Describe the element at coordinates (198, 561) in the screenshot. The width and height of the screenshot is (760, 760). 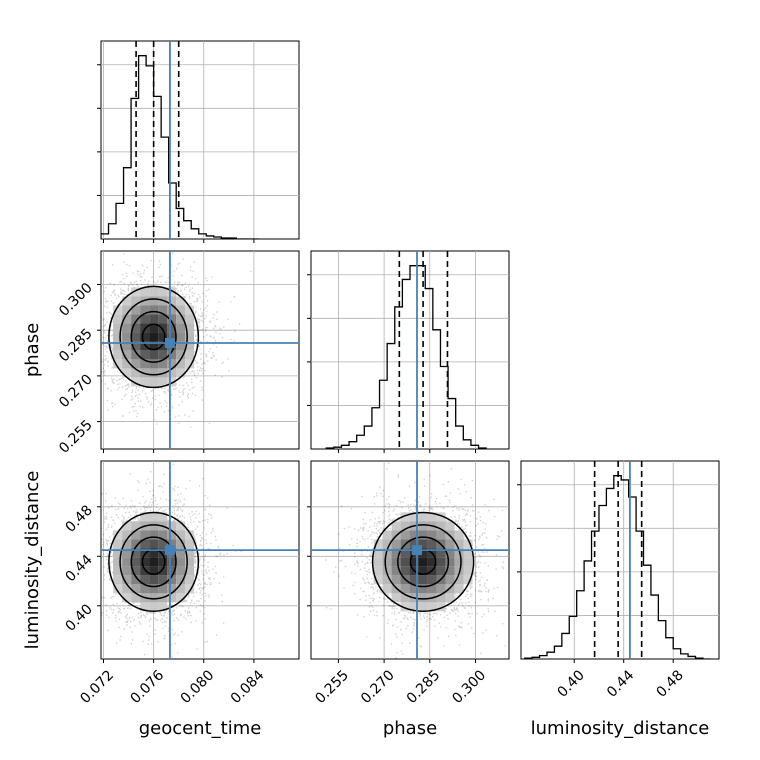
I see `scatter-panel-geocent_time-vs-luminosity_distance` at that location.